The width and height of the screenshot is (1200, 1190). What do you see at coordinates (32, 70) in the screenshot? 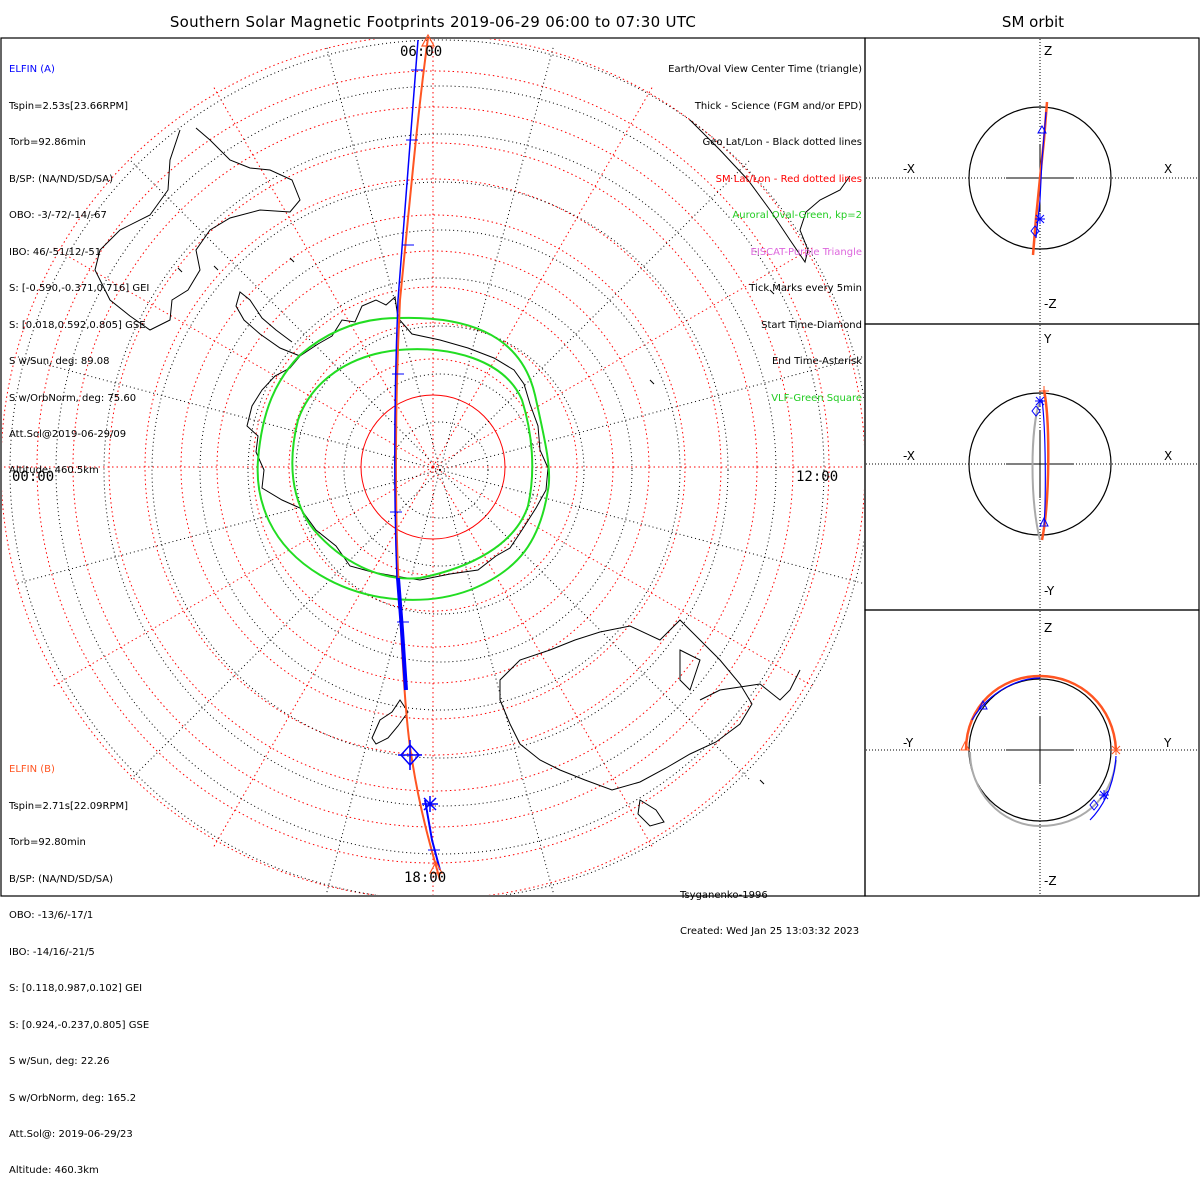
I see `elfin-a-name: ELFIN (A)` at bounding box center [32, 70].